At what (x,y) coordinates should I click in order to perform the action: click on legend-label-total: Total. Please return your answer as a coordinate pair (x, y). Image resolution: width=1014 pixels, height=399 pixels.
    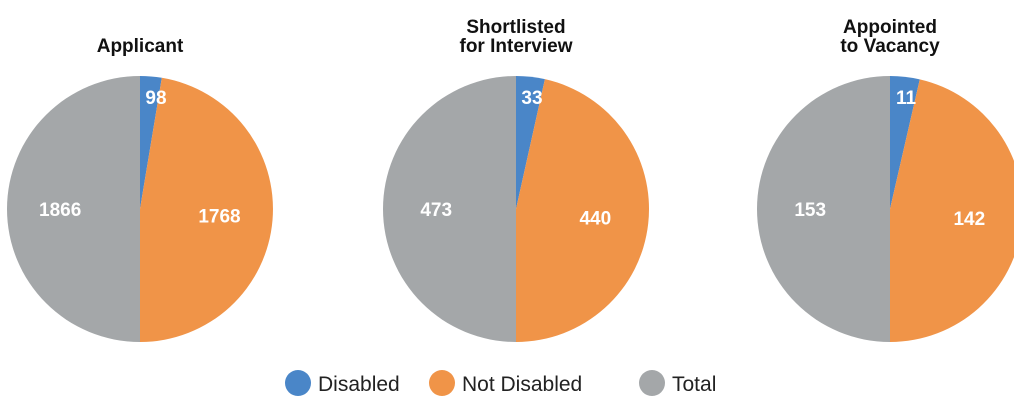
    Looking at the image, I should click on (694, 384).